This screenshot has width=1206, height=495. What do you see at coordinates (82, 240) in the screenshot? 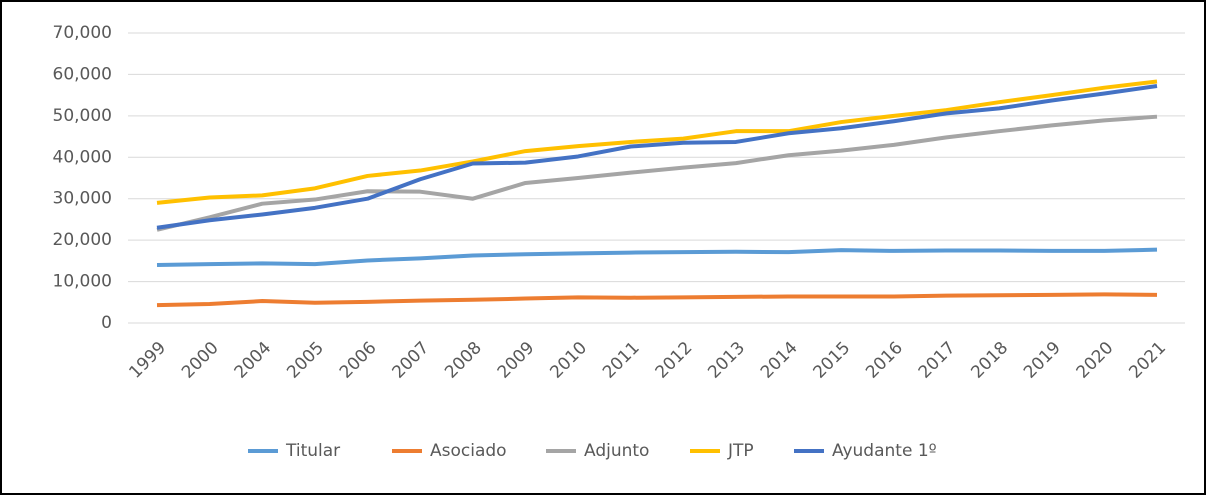
I see `y-tick-label: 20,000` at bounding box center [82, 240].